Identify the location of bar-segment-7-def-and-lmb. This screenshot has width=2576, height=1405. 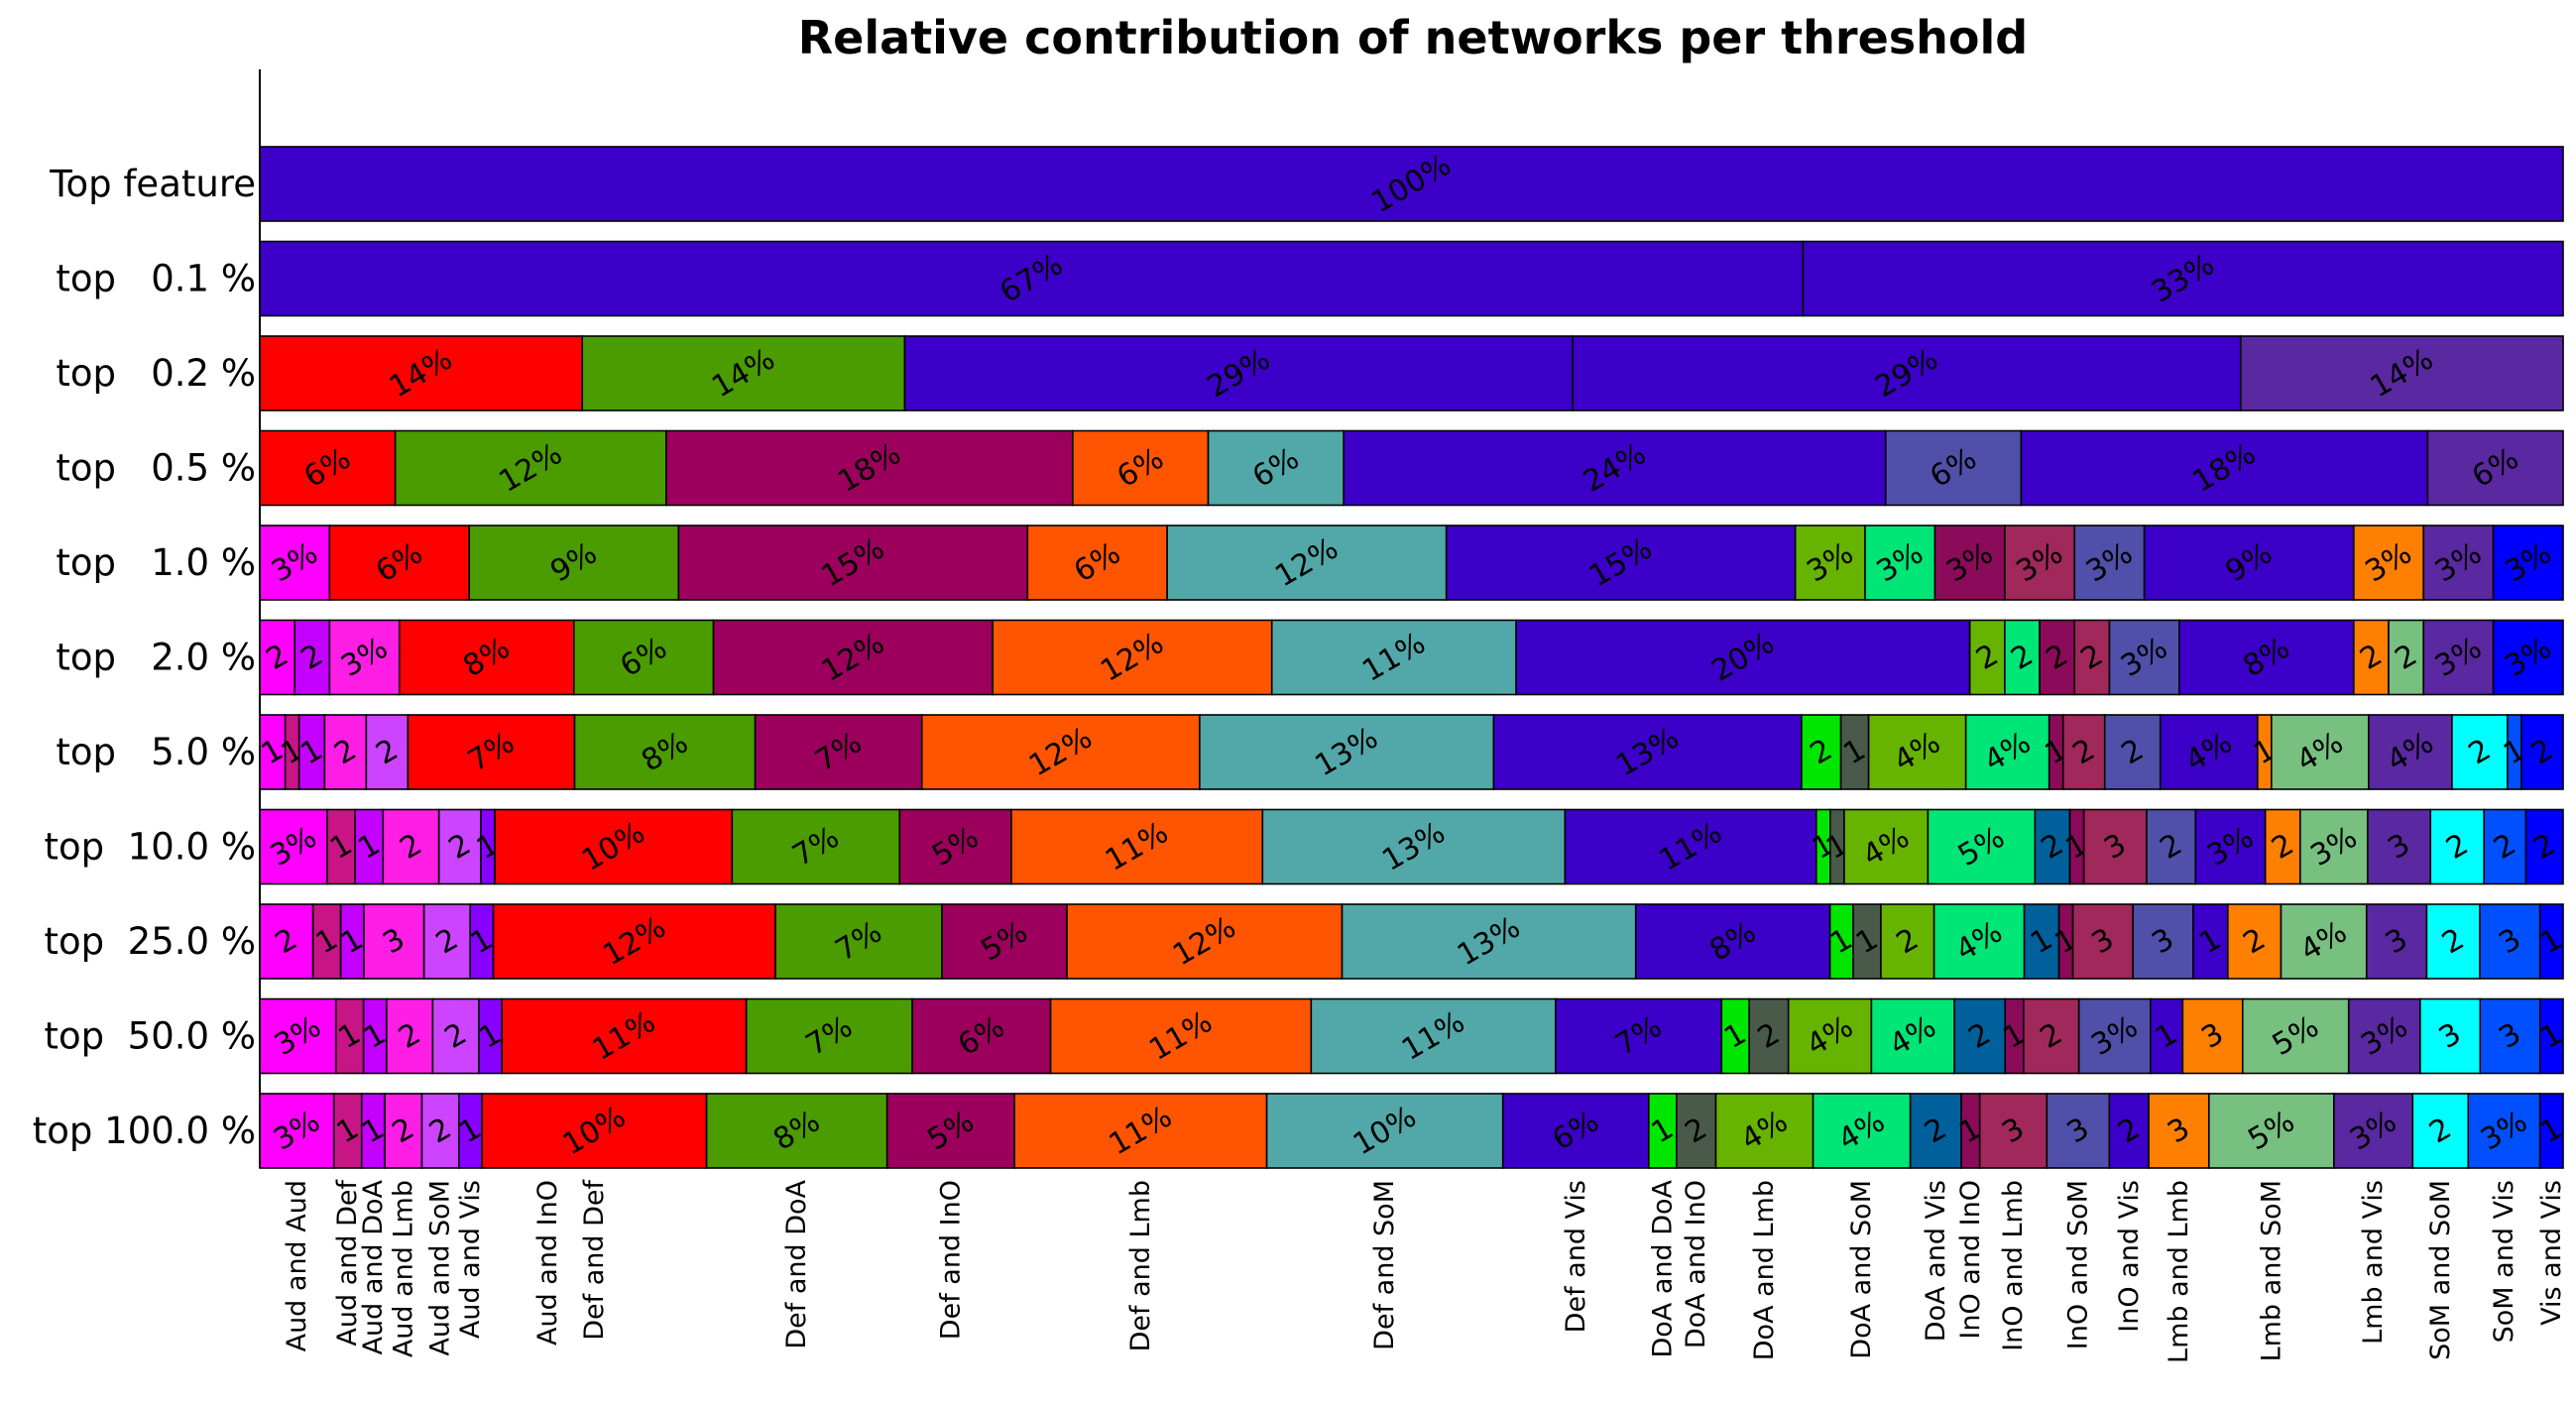
(1137, 846).